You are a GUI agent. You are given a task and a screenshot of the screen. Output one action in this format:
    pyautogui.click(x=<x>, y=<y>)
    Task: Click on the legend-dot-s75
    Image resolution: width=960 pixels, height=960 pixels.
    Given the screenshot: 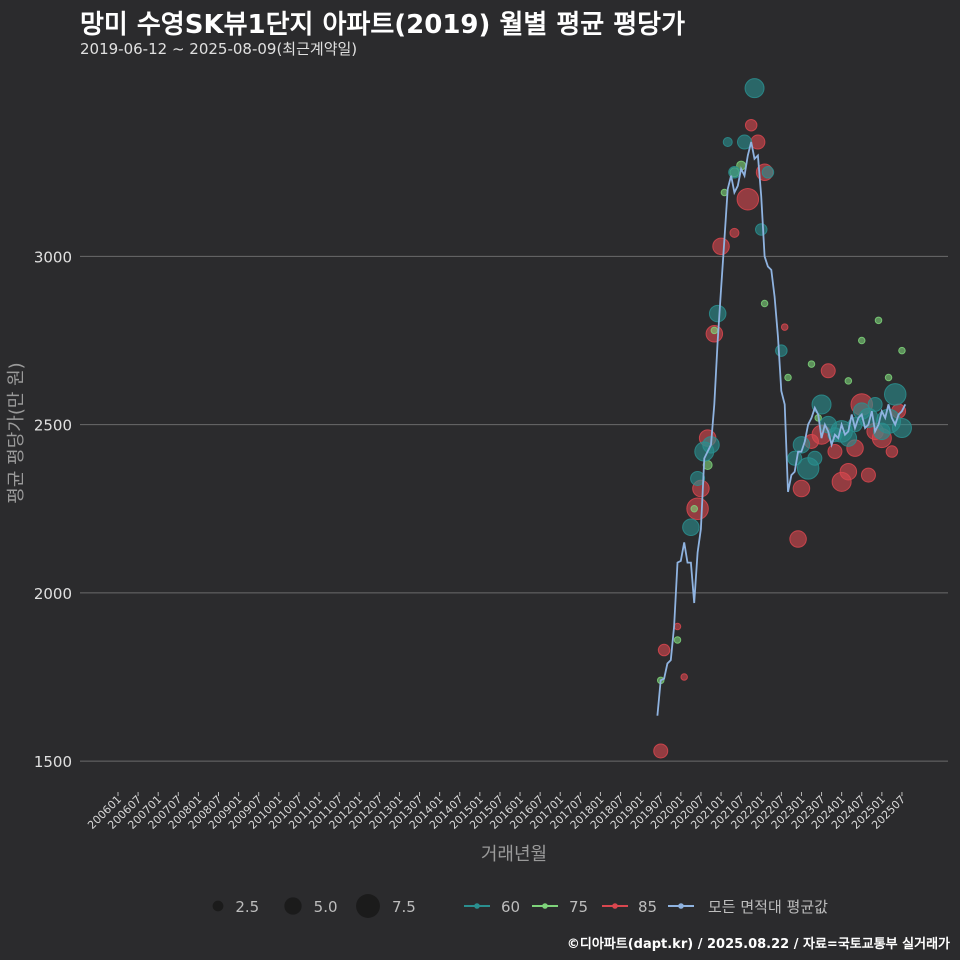 What is the action you would take?
    pyautogui.click(x=545, y=906)
    